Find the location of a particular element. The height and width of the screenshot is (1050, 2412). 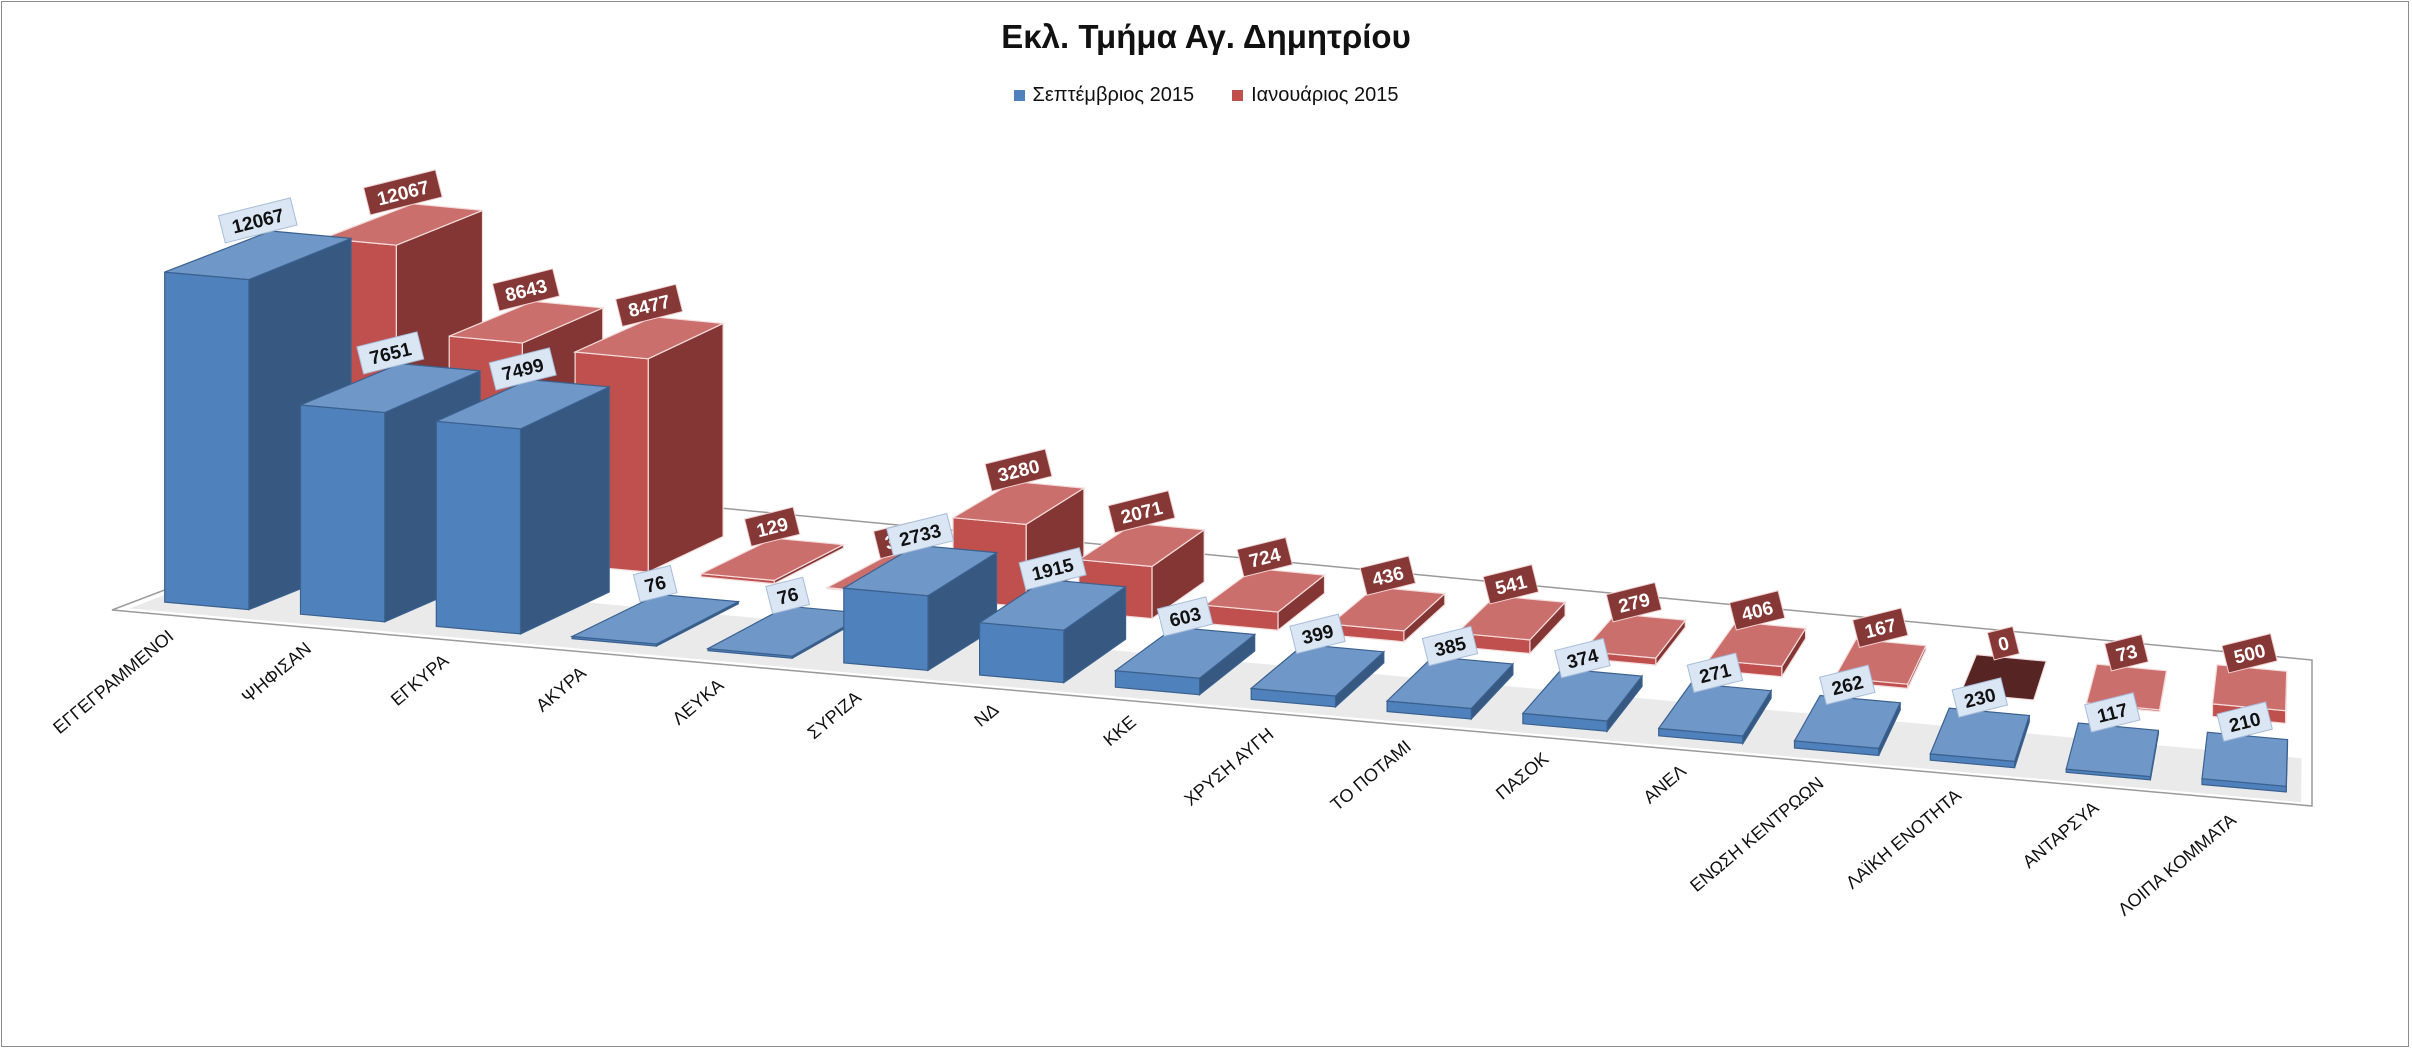

data-label-series-2-7: 724 is located at coordinates (1264, 557).